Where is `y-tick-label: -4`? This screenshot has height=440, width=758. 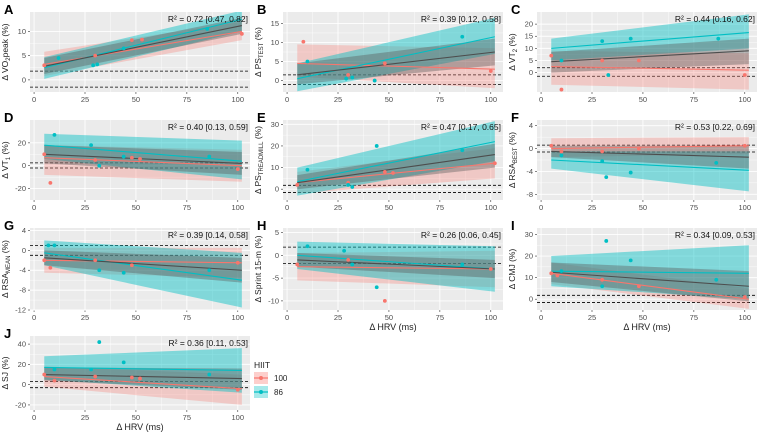
y-tick-label: -4 is located at coordinates (529, 171).